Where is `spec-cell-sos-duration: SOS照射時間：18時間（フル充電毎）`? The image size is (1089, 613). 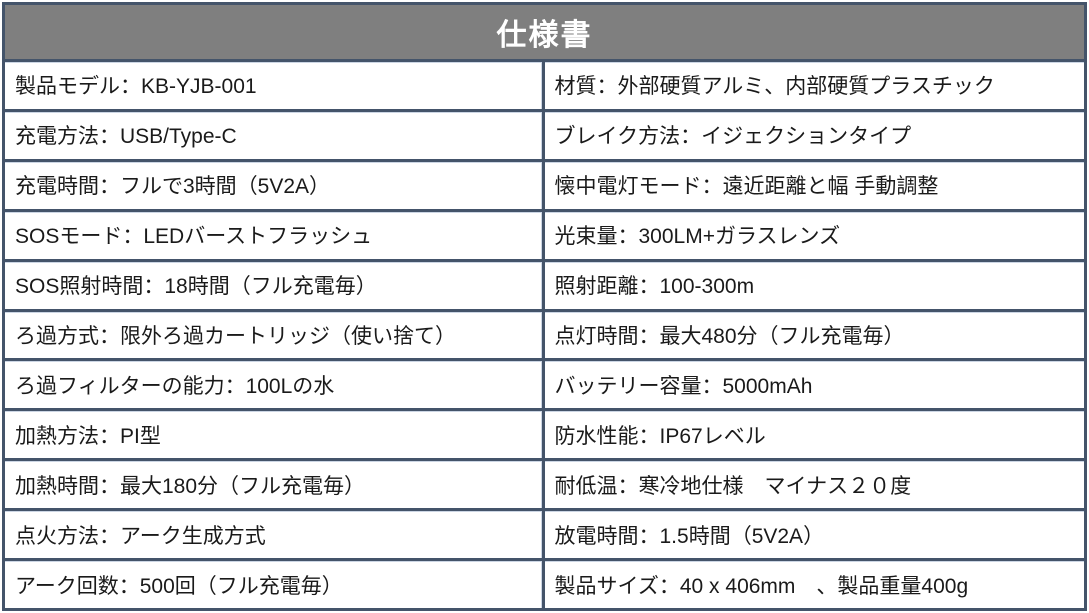 spec-cell-sos-duration: SOS照射時間：18時間（フル充電毎） is located at coordinates (275, 285).